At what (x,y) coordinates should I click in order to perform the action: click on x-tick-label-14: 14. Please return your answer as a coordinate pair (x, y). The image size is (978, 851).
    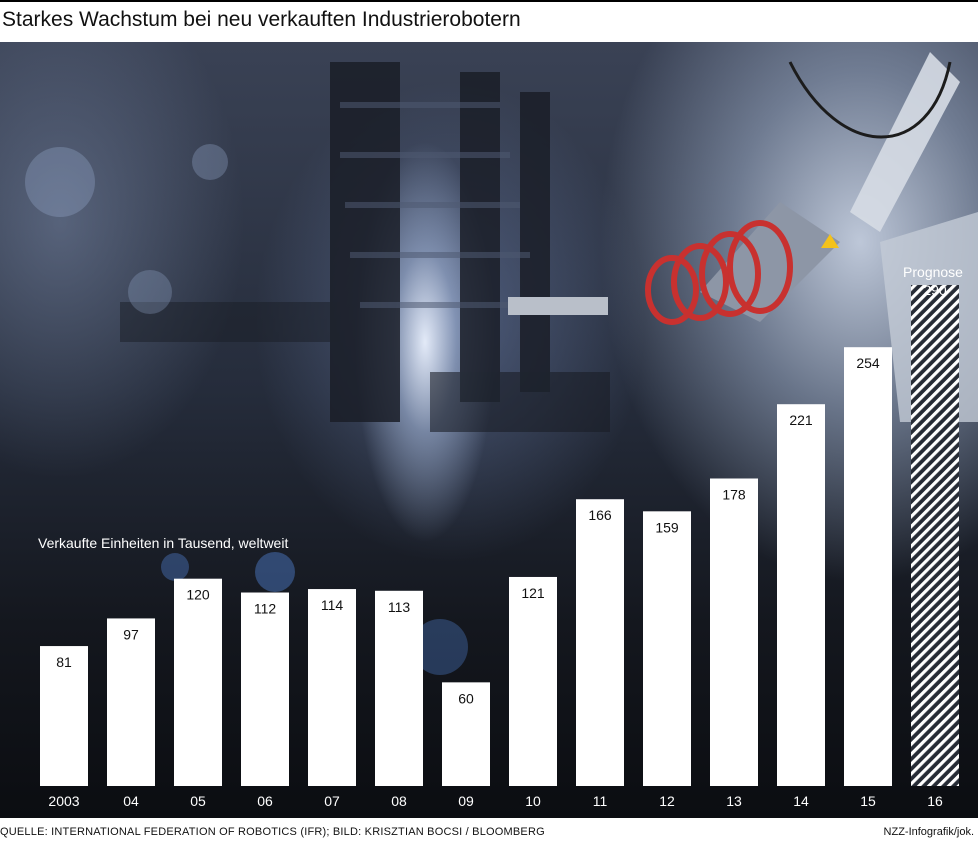
    Looking at the image, I should click on (801, 801).